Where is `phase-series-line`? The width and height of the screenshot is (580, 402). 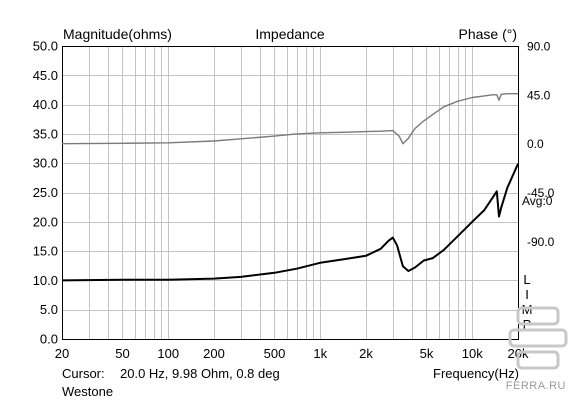 phase-series-line is located at coordinates (289, 118).